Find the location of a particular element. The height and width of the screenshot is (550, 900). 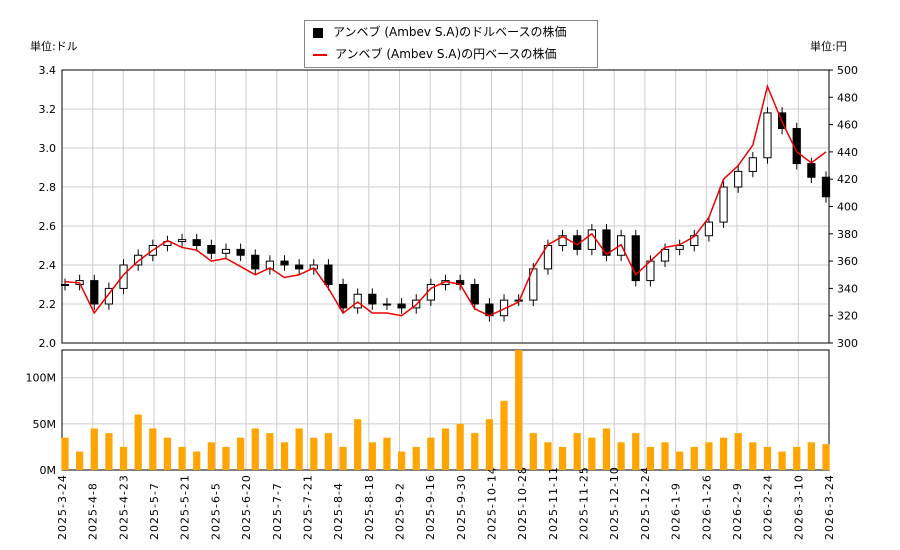

x-tick-label: 2025-7-7 is located at coordinates (277, 511).